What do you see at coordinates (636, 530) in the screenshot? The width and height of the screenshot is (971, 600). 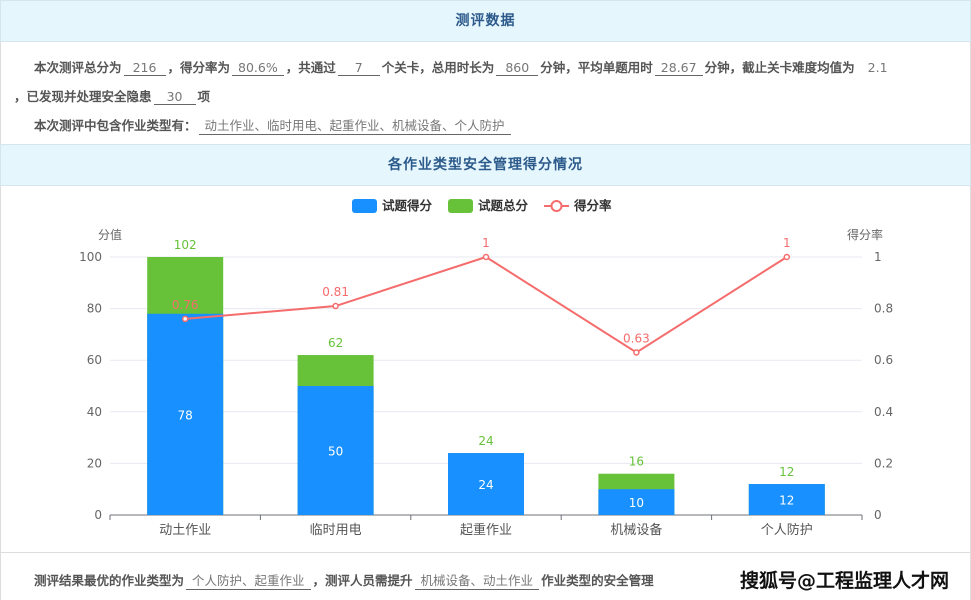 I see `x-tick-label: 机械设备` at bounding box center [636, 530].